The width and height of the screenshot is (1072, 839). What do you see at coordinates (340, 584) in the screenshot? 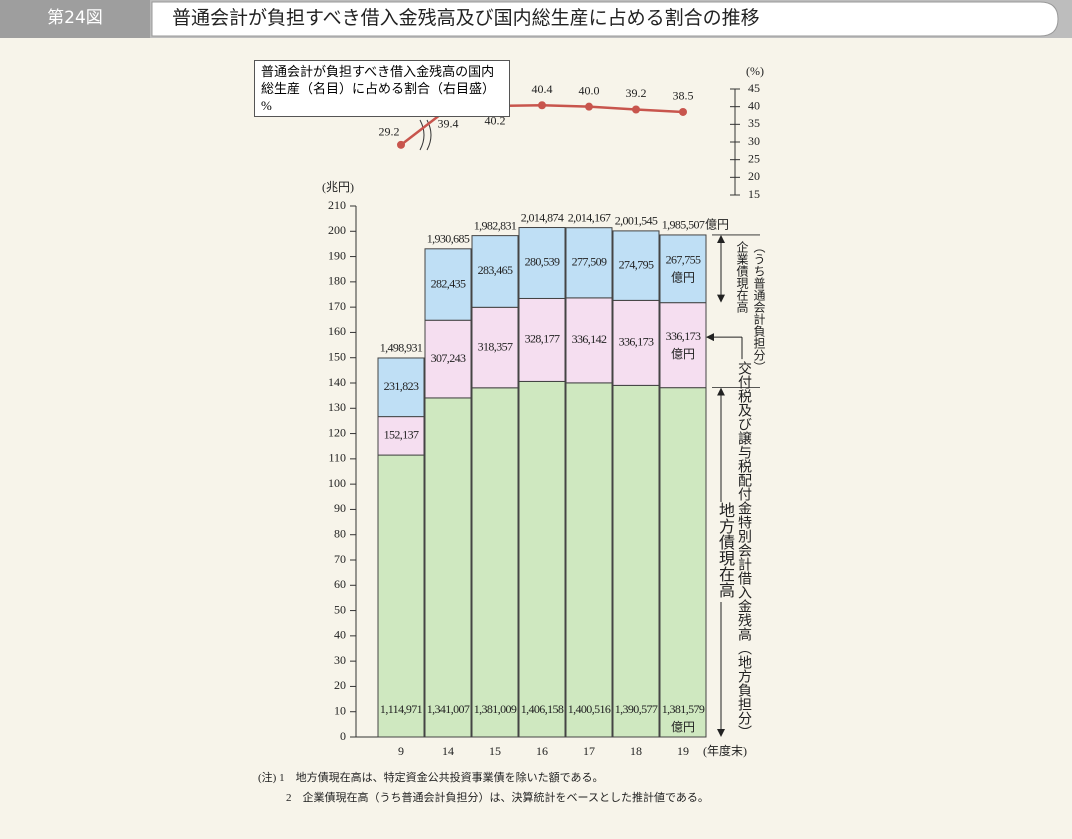
I see `y-tick-label: 60` at bounding box center [340, 584].